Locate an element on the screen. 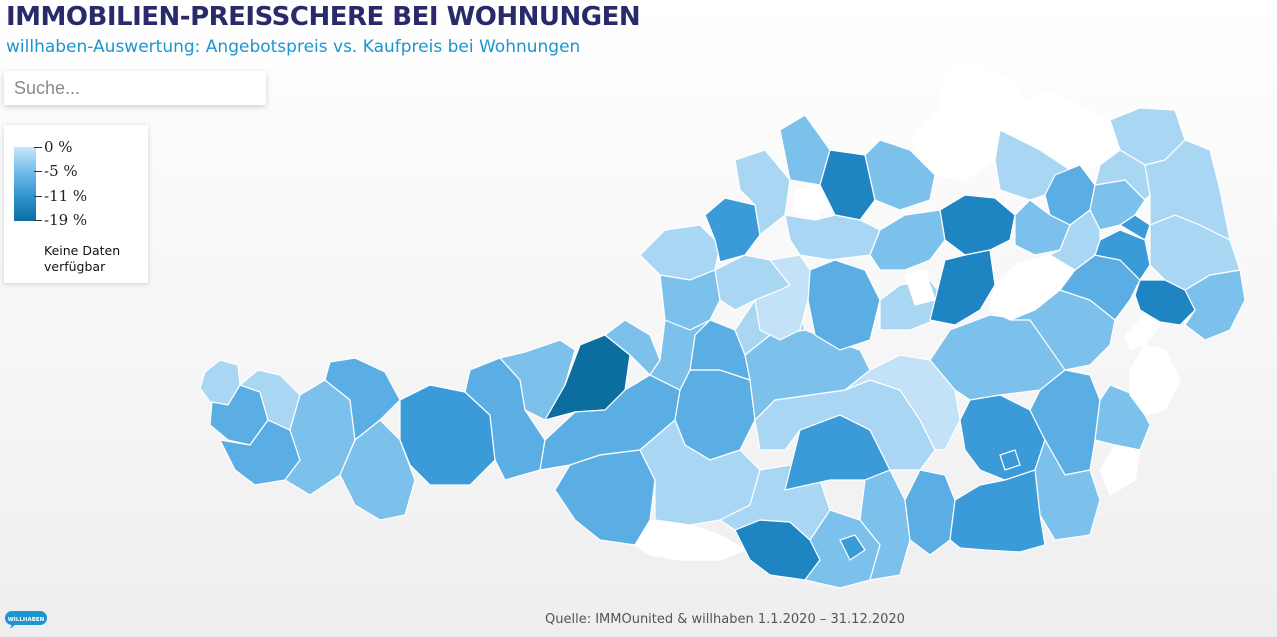 The height and width of the screenshot is (637, 1277). legend-label-3: -19 % is located at coordinates (66, 220).